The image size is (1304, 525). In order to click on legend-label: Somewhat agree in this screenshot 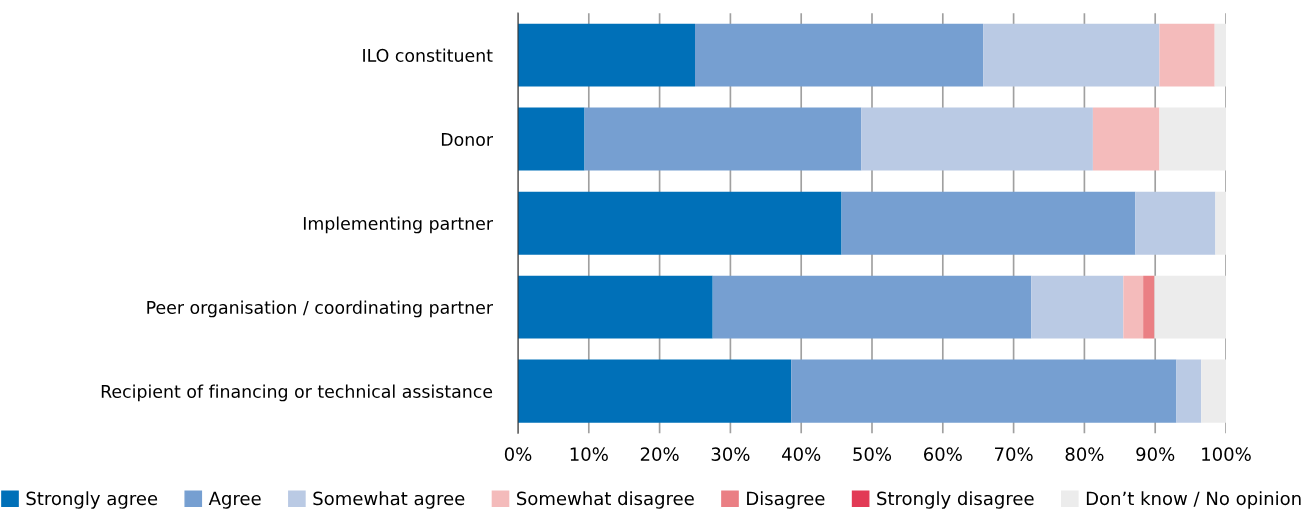, I will do `click(389, 500)`.